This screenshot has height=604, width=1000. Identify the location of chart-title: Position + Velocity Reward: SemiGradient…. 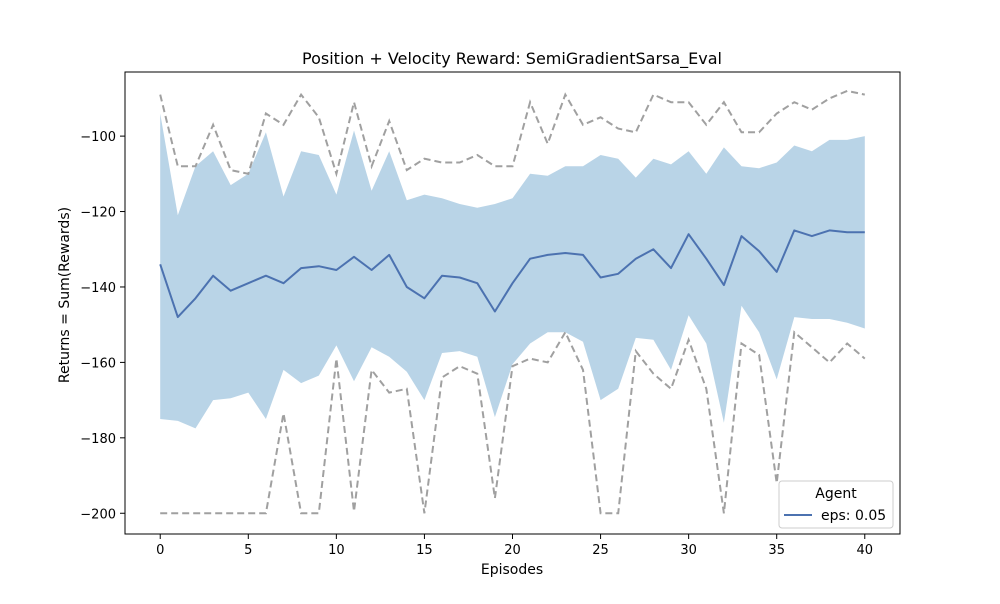
(512, 59).